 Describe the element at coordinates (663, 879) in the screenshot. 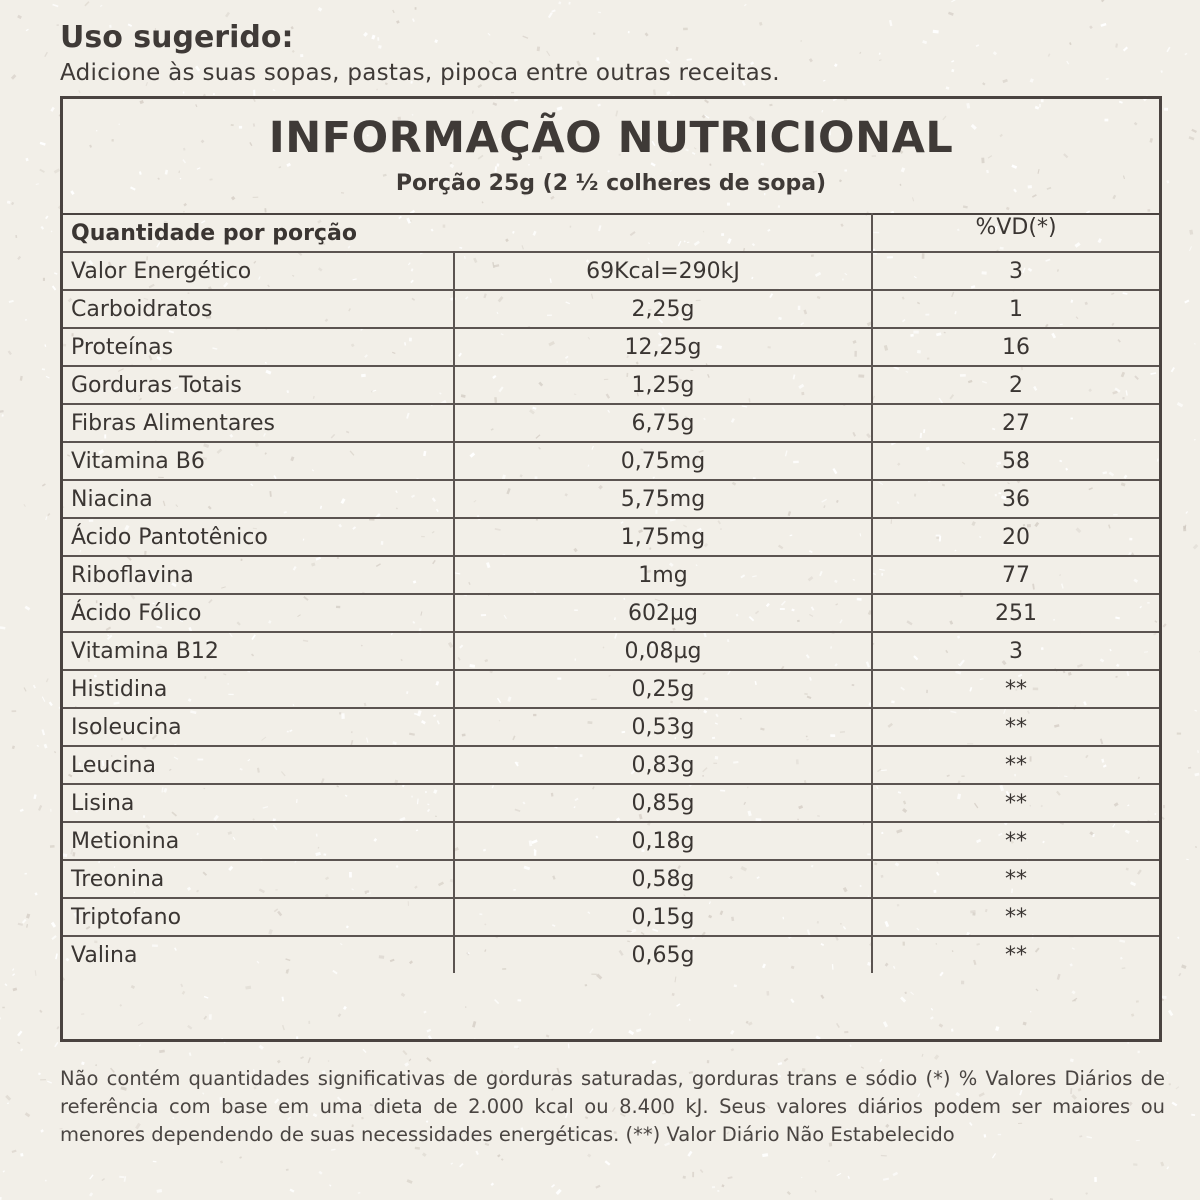

I see `nutrient-quantity: 0,58g` at that location.